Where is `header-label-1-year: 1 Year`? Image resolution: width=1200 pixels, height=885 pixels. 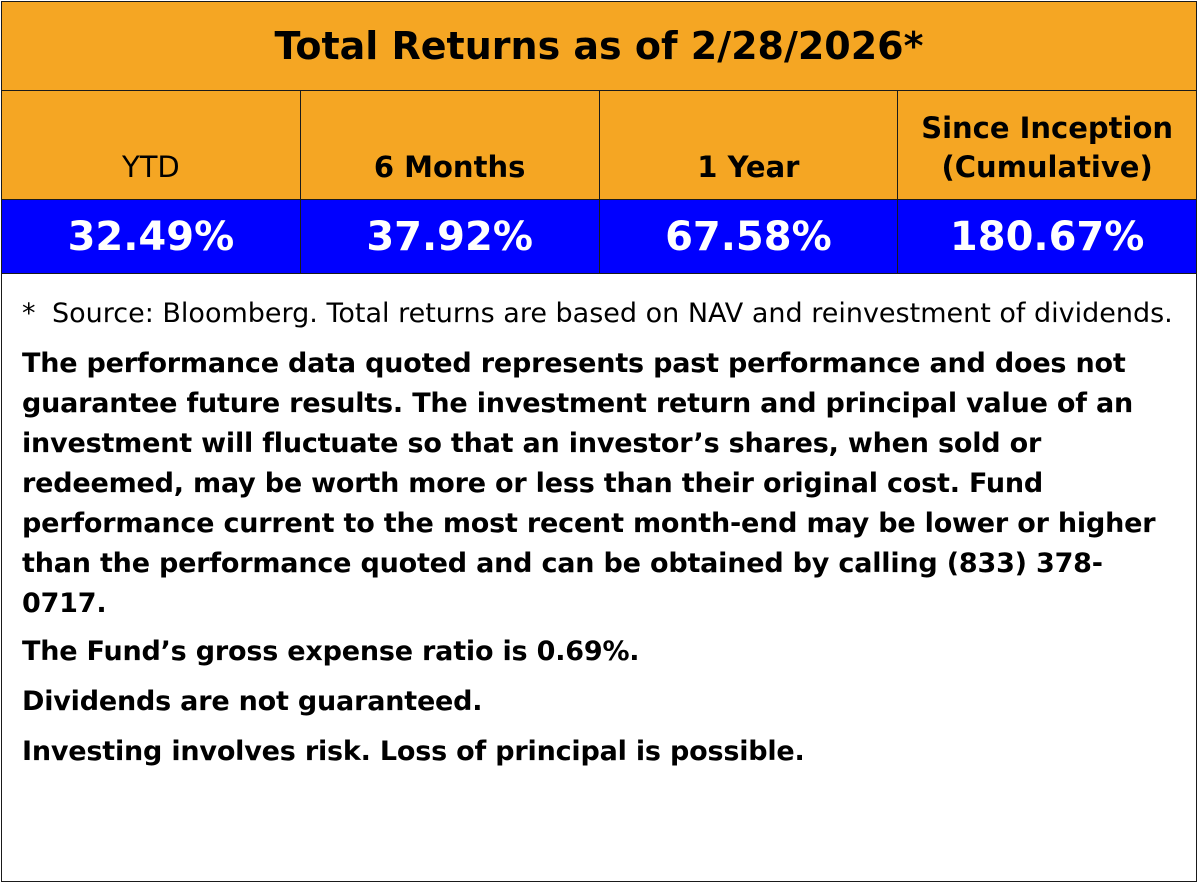
header-label-1-year: 1 Year is located at coordinates (748, 166).